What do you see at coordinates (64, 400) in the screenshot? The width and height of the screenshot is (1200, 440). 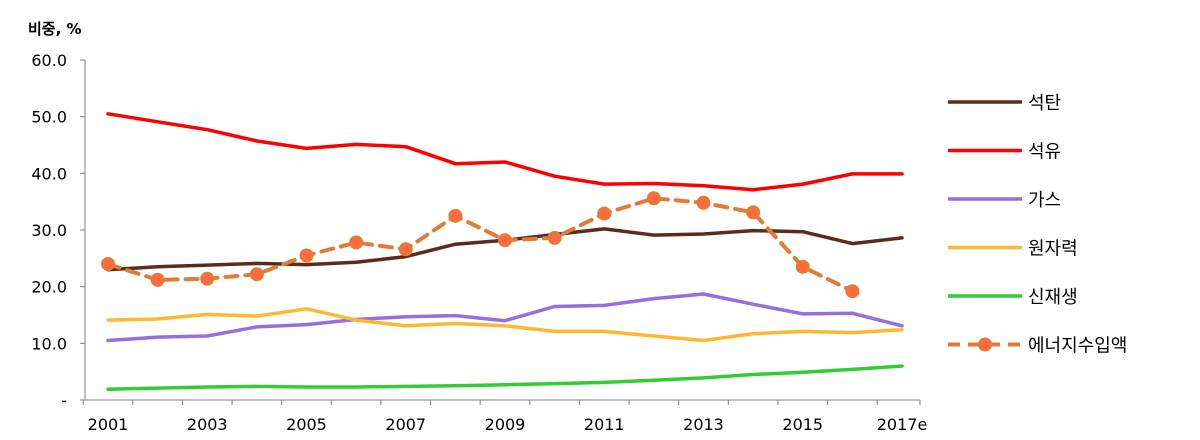 I see `y-tick-label: -` at bounding box center [64, 400].